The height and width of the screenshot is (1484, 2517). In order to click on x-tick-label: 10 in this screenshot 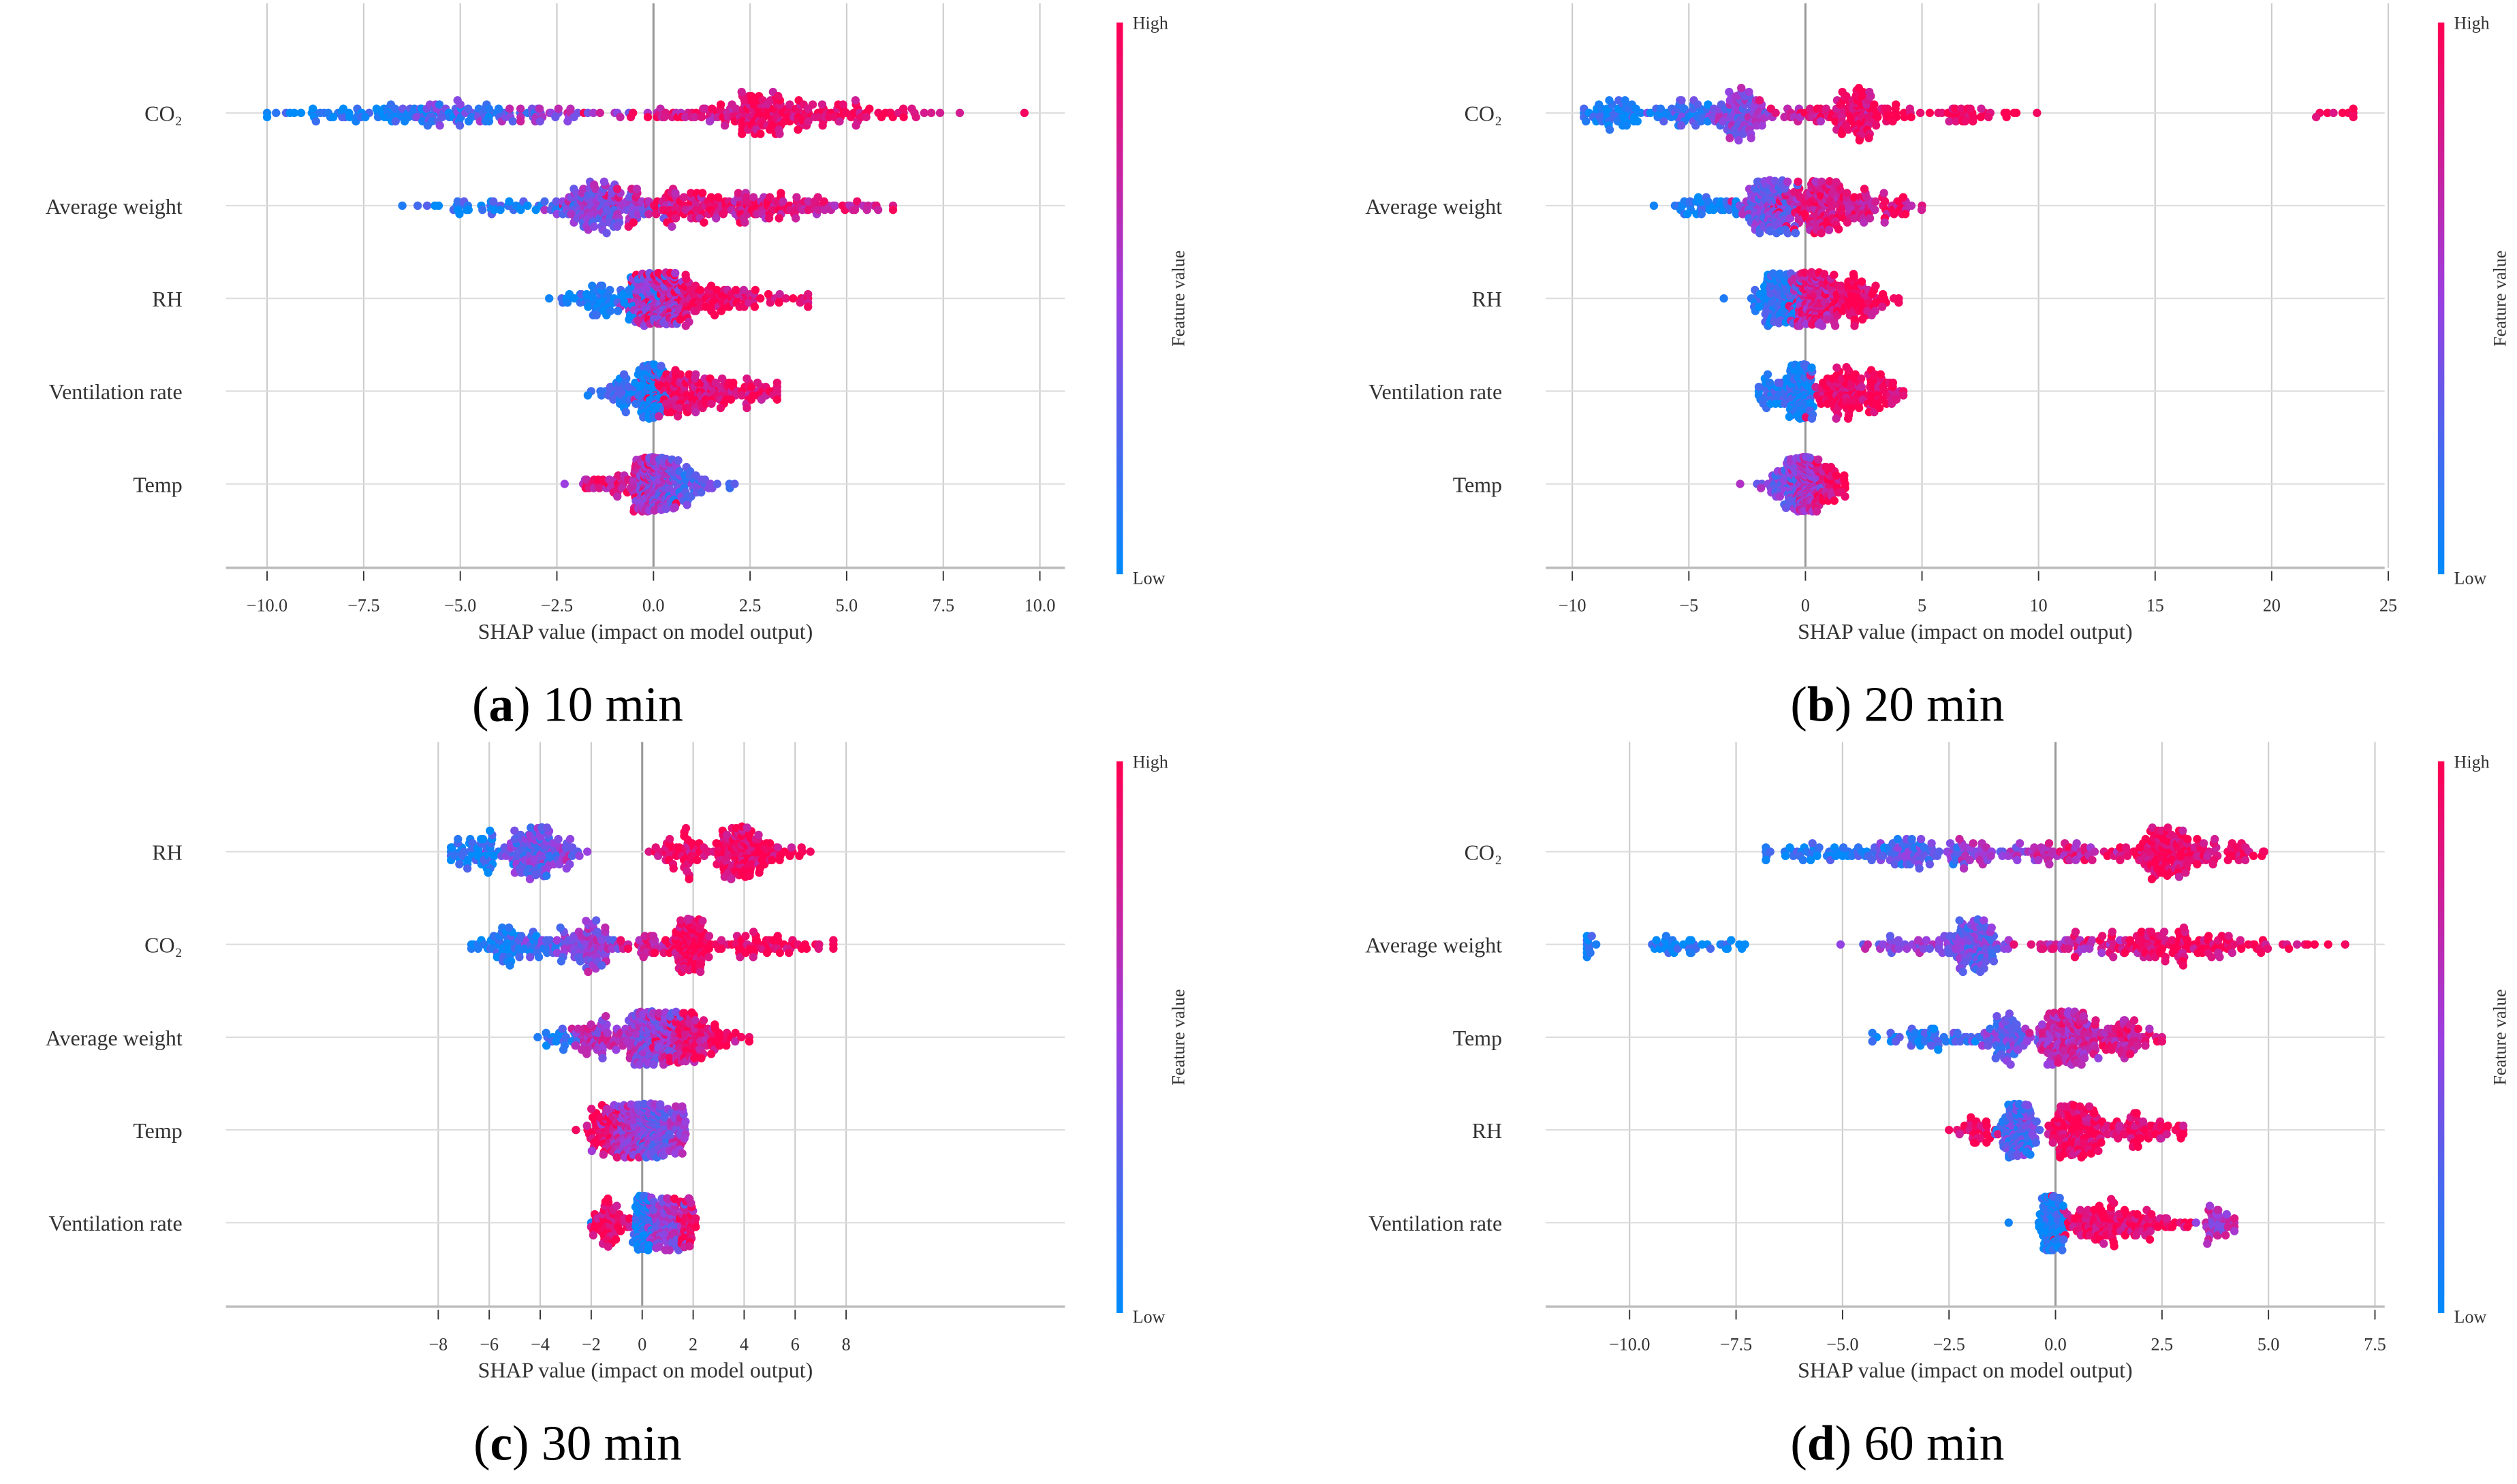, I will do `click(2039, 606)`.